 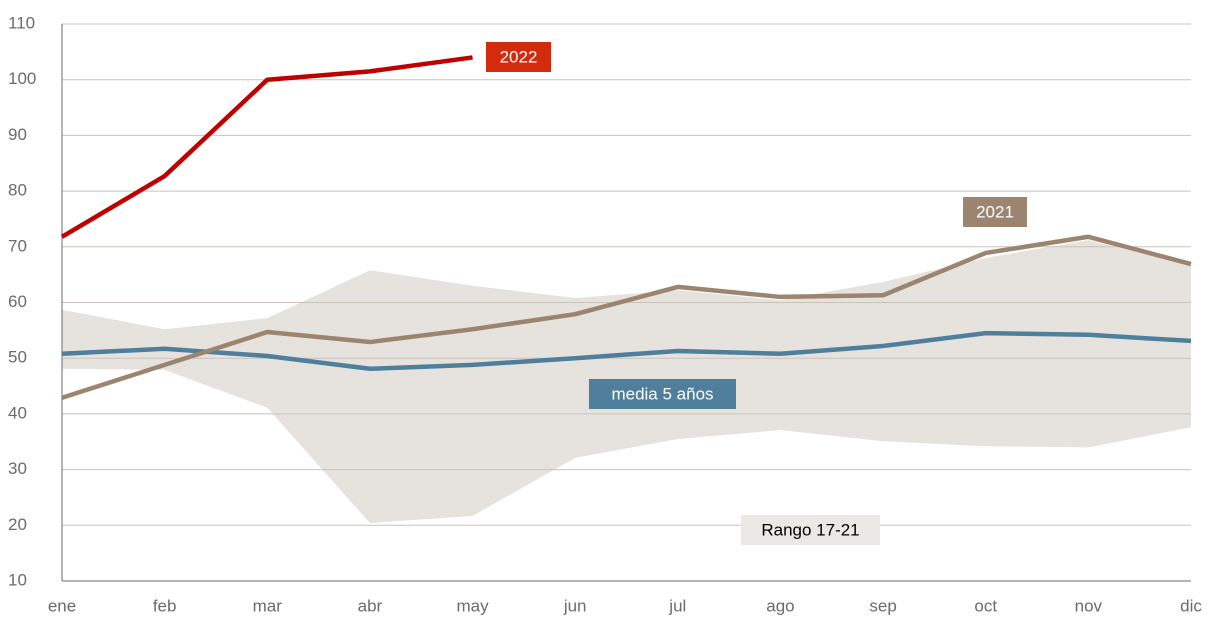 What do you see at coordinates (17, 134) in the screenshot?
I see `y-tick-label: 90` at bounding box center [17, 134].